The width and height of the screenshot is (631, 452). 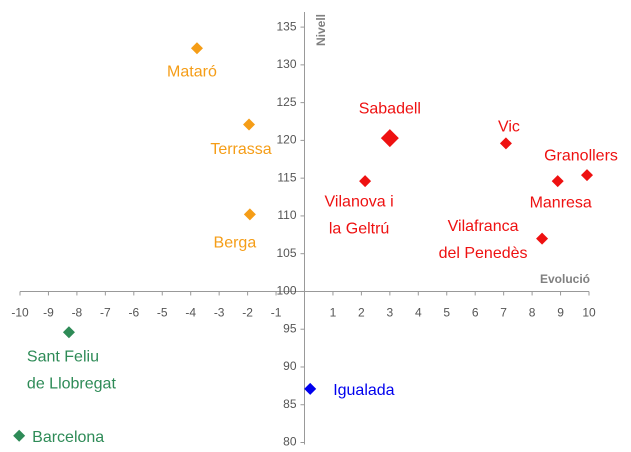 I want to click on y-tick-label: 130, so click(x=286, y=64).